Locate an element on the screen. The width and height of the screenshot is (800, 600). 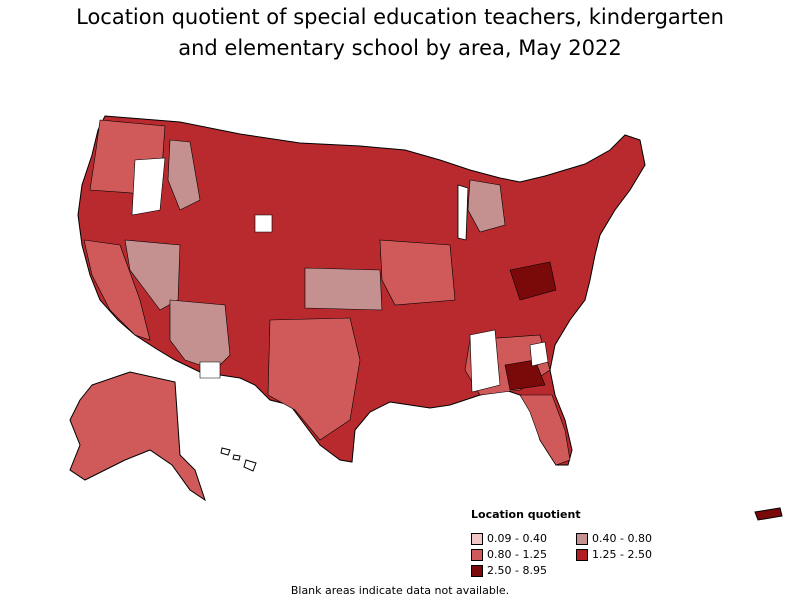
michigan-region is located at coordinates (486, 206).